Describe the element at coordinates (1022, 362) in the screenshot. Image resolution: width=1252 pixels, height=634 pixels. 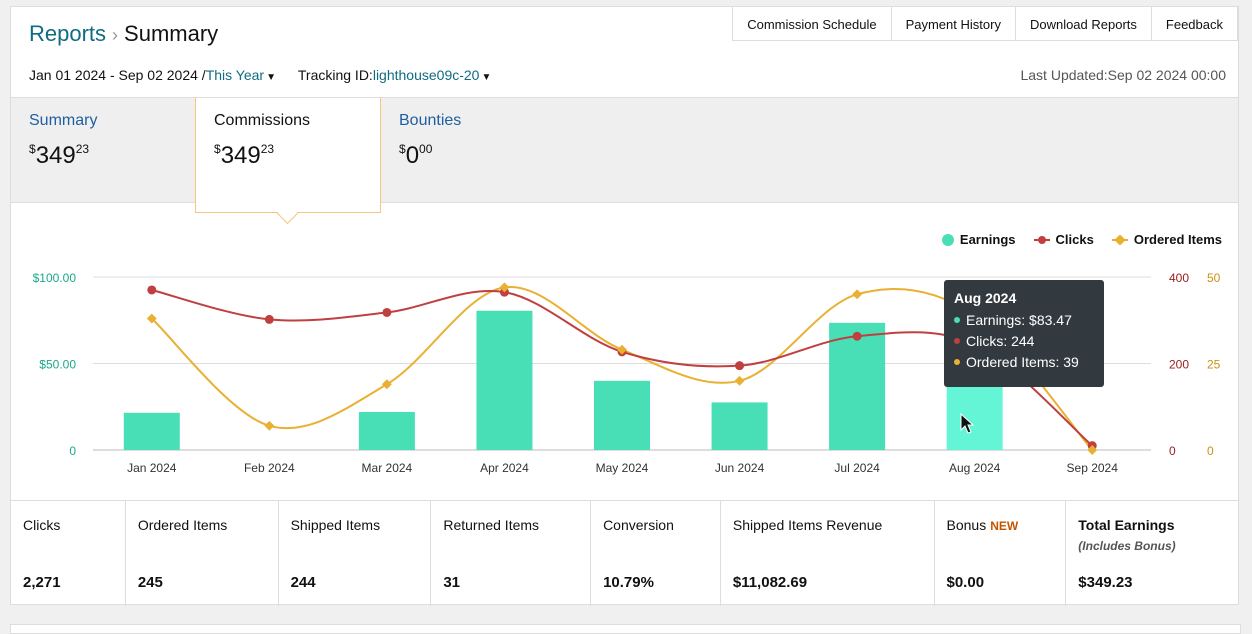
I see `tooltip-ordered: Ordered Items: 39` at that location.